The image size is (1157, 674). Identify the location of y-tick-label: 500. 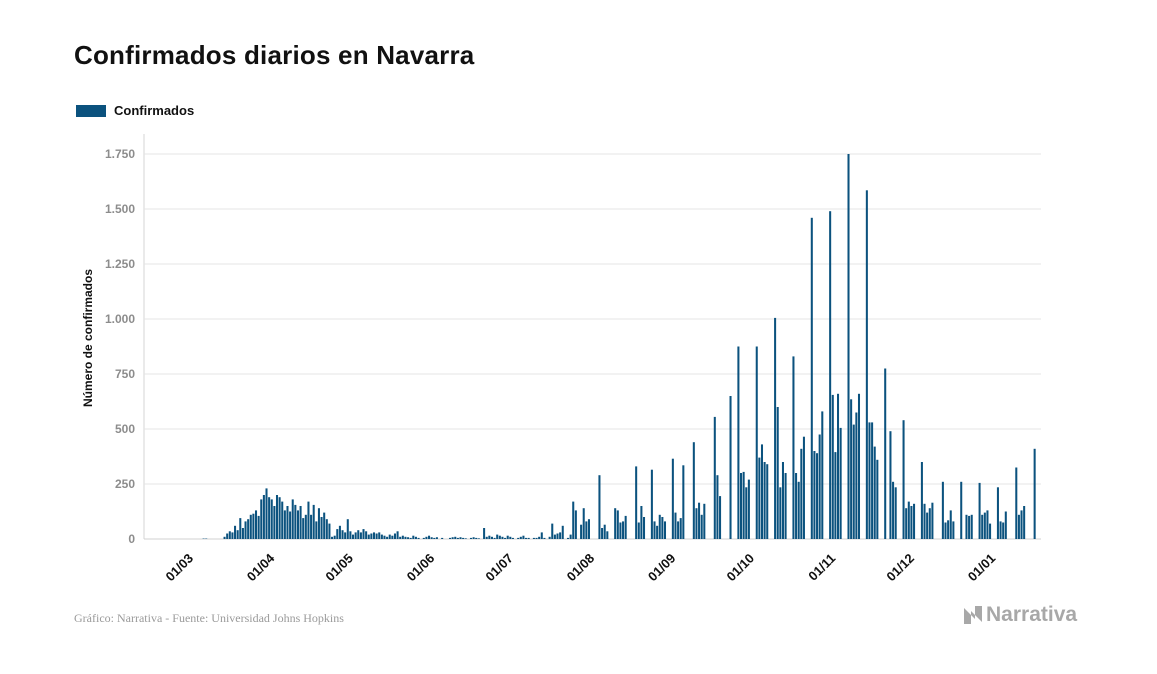
(125, 429).